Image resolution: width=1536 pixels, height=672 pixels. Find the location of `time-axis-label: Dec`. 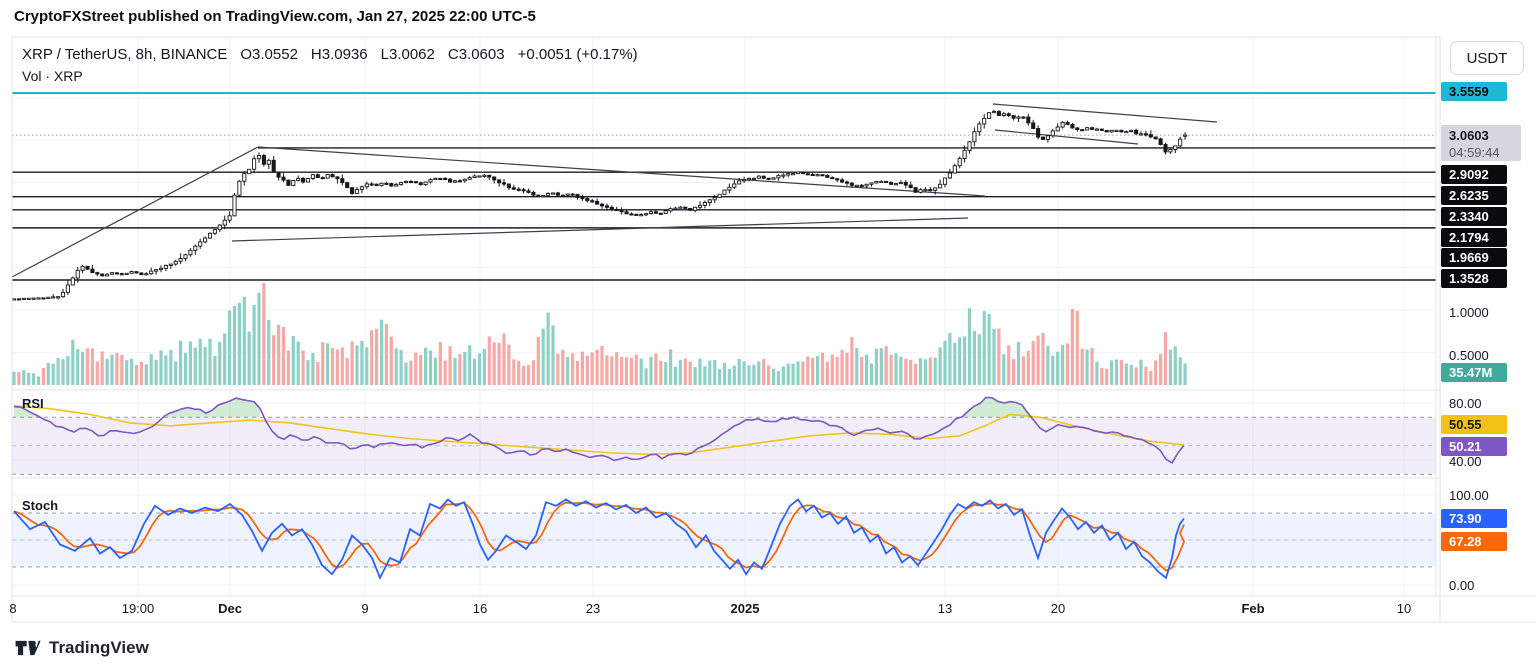

time-axis-label: Dec is located at coordinates (230, 608).